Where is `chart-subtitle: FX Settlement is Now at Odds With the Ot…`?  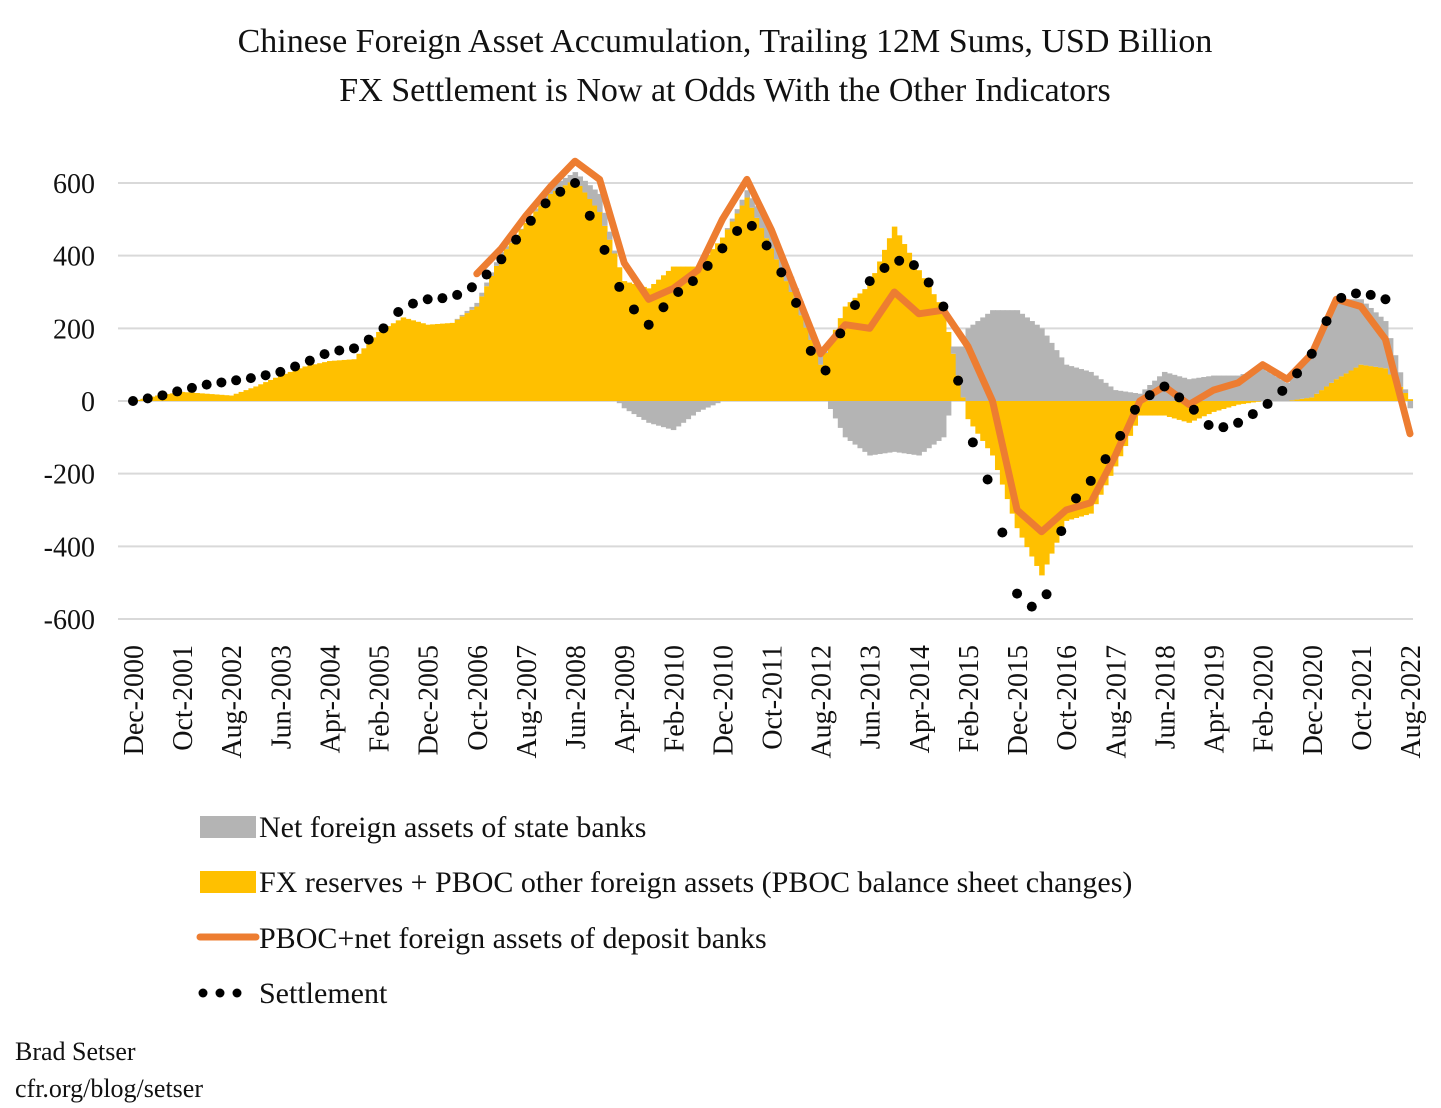
chart-subtitle: FX Settlement is Now at Odds With the Ot… is located at coordinates (724, 90).